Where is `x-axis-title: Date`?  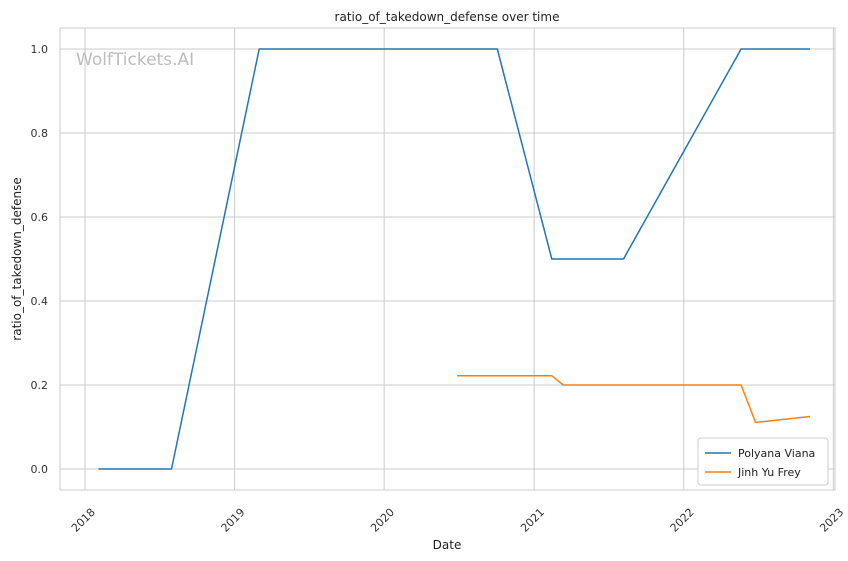 x-axis-title: Date is located at coordinates (447, 545).